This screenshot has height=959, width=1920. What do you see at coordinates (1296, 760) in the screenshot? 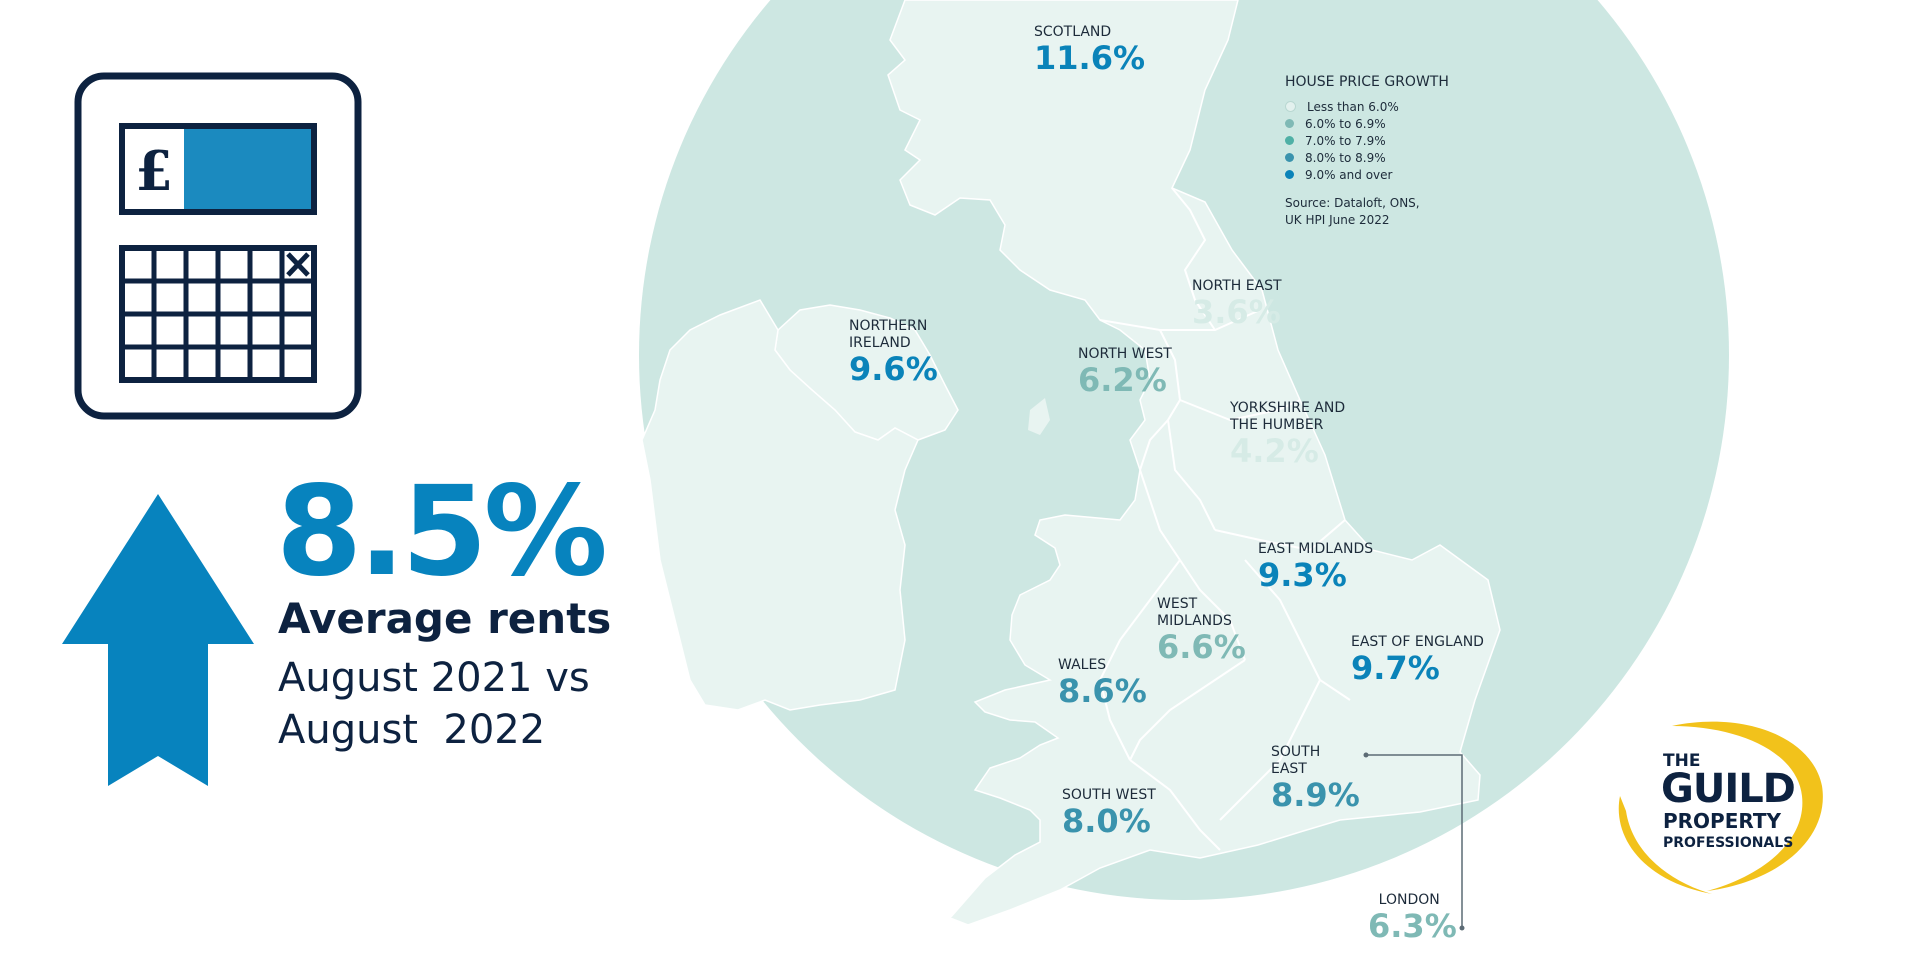
I see `region-name: SOUTH EAST` at bounding box center [1296, 760].